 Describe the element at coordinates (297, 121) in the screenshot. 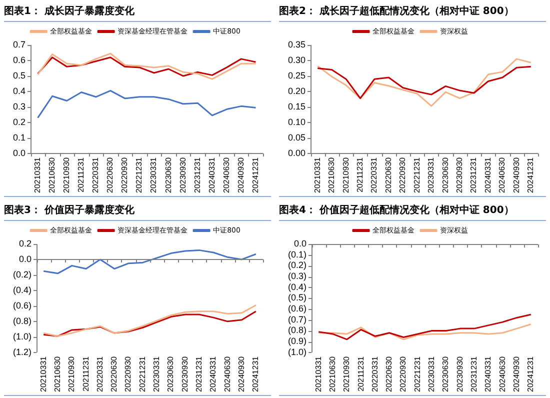

I see `y-tick-label: 0.10` at that location.